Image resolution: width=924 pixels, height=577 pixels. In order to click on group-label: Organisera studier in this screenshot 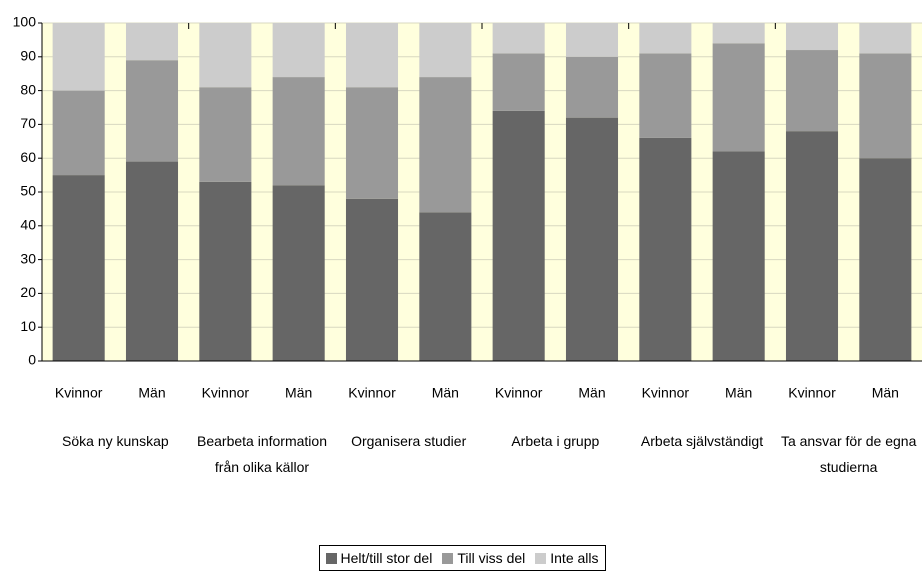, I will do `click(409, 441)`.